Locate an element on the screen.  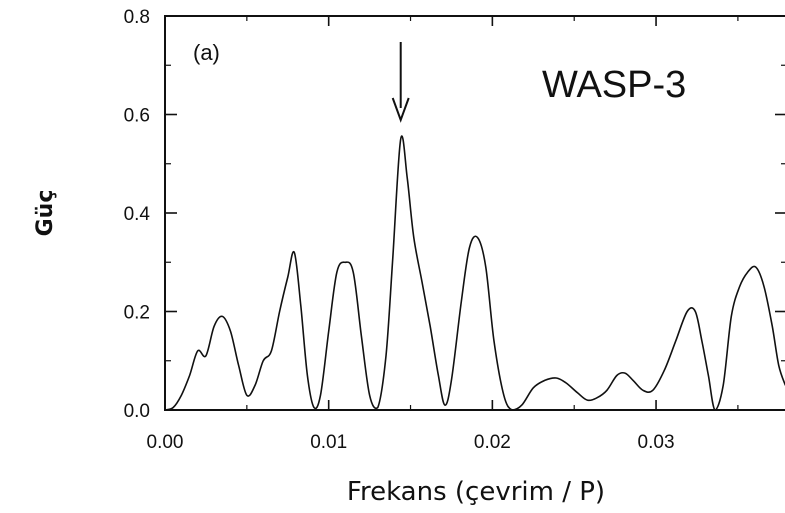
x-tick-label: 0.01 is located at coordinates (328, 442).